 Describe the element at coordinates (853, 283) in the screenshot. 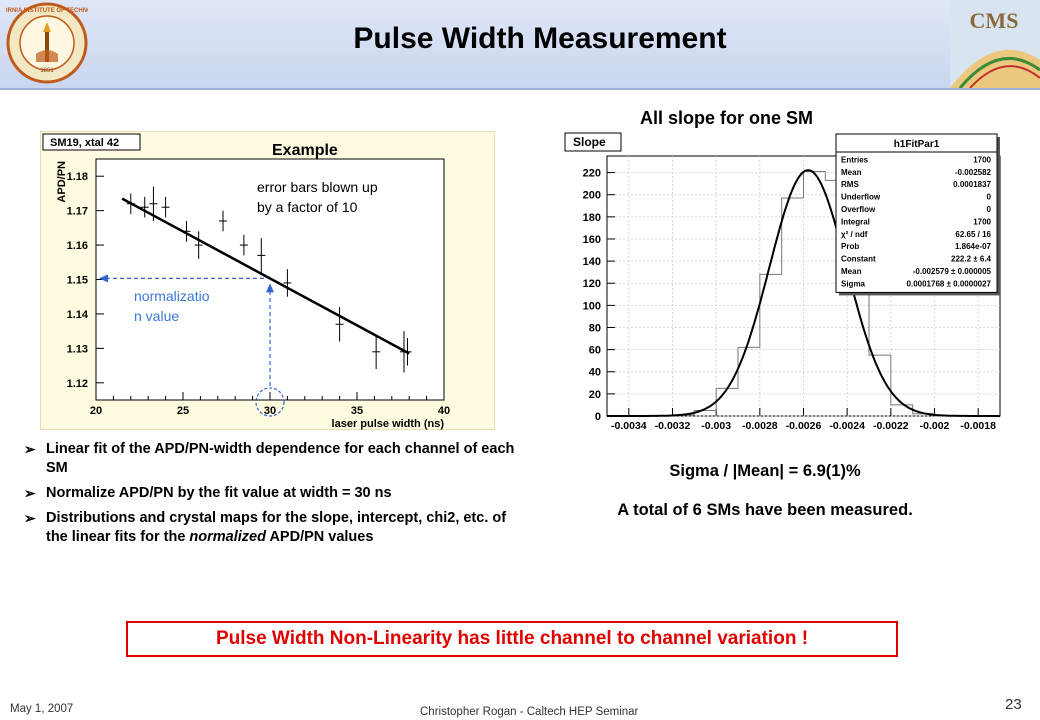

I see `stats-row-label: Sigma` at that location.